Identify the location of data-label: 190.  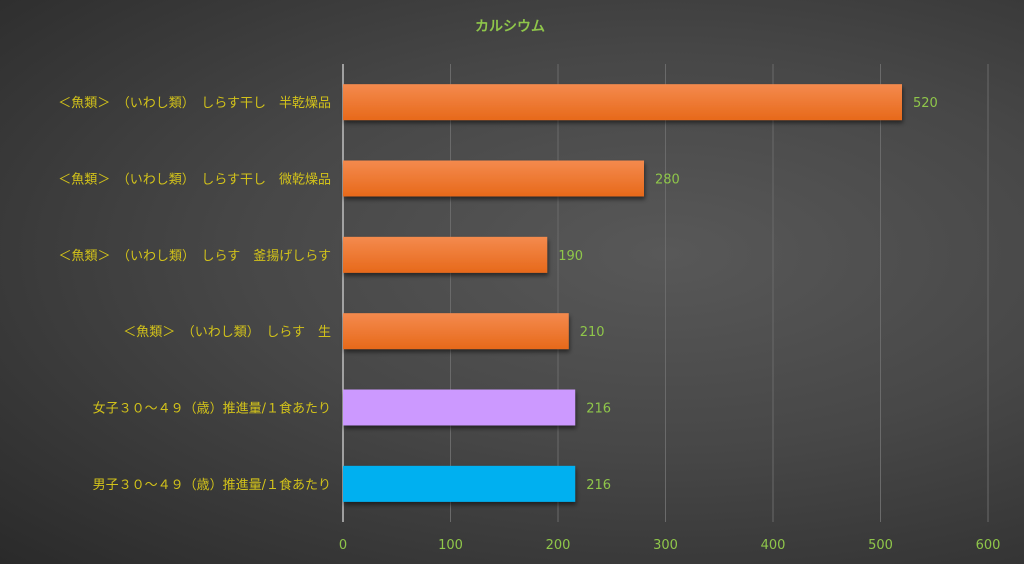
(570, 256).